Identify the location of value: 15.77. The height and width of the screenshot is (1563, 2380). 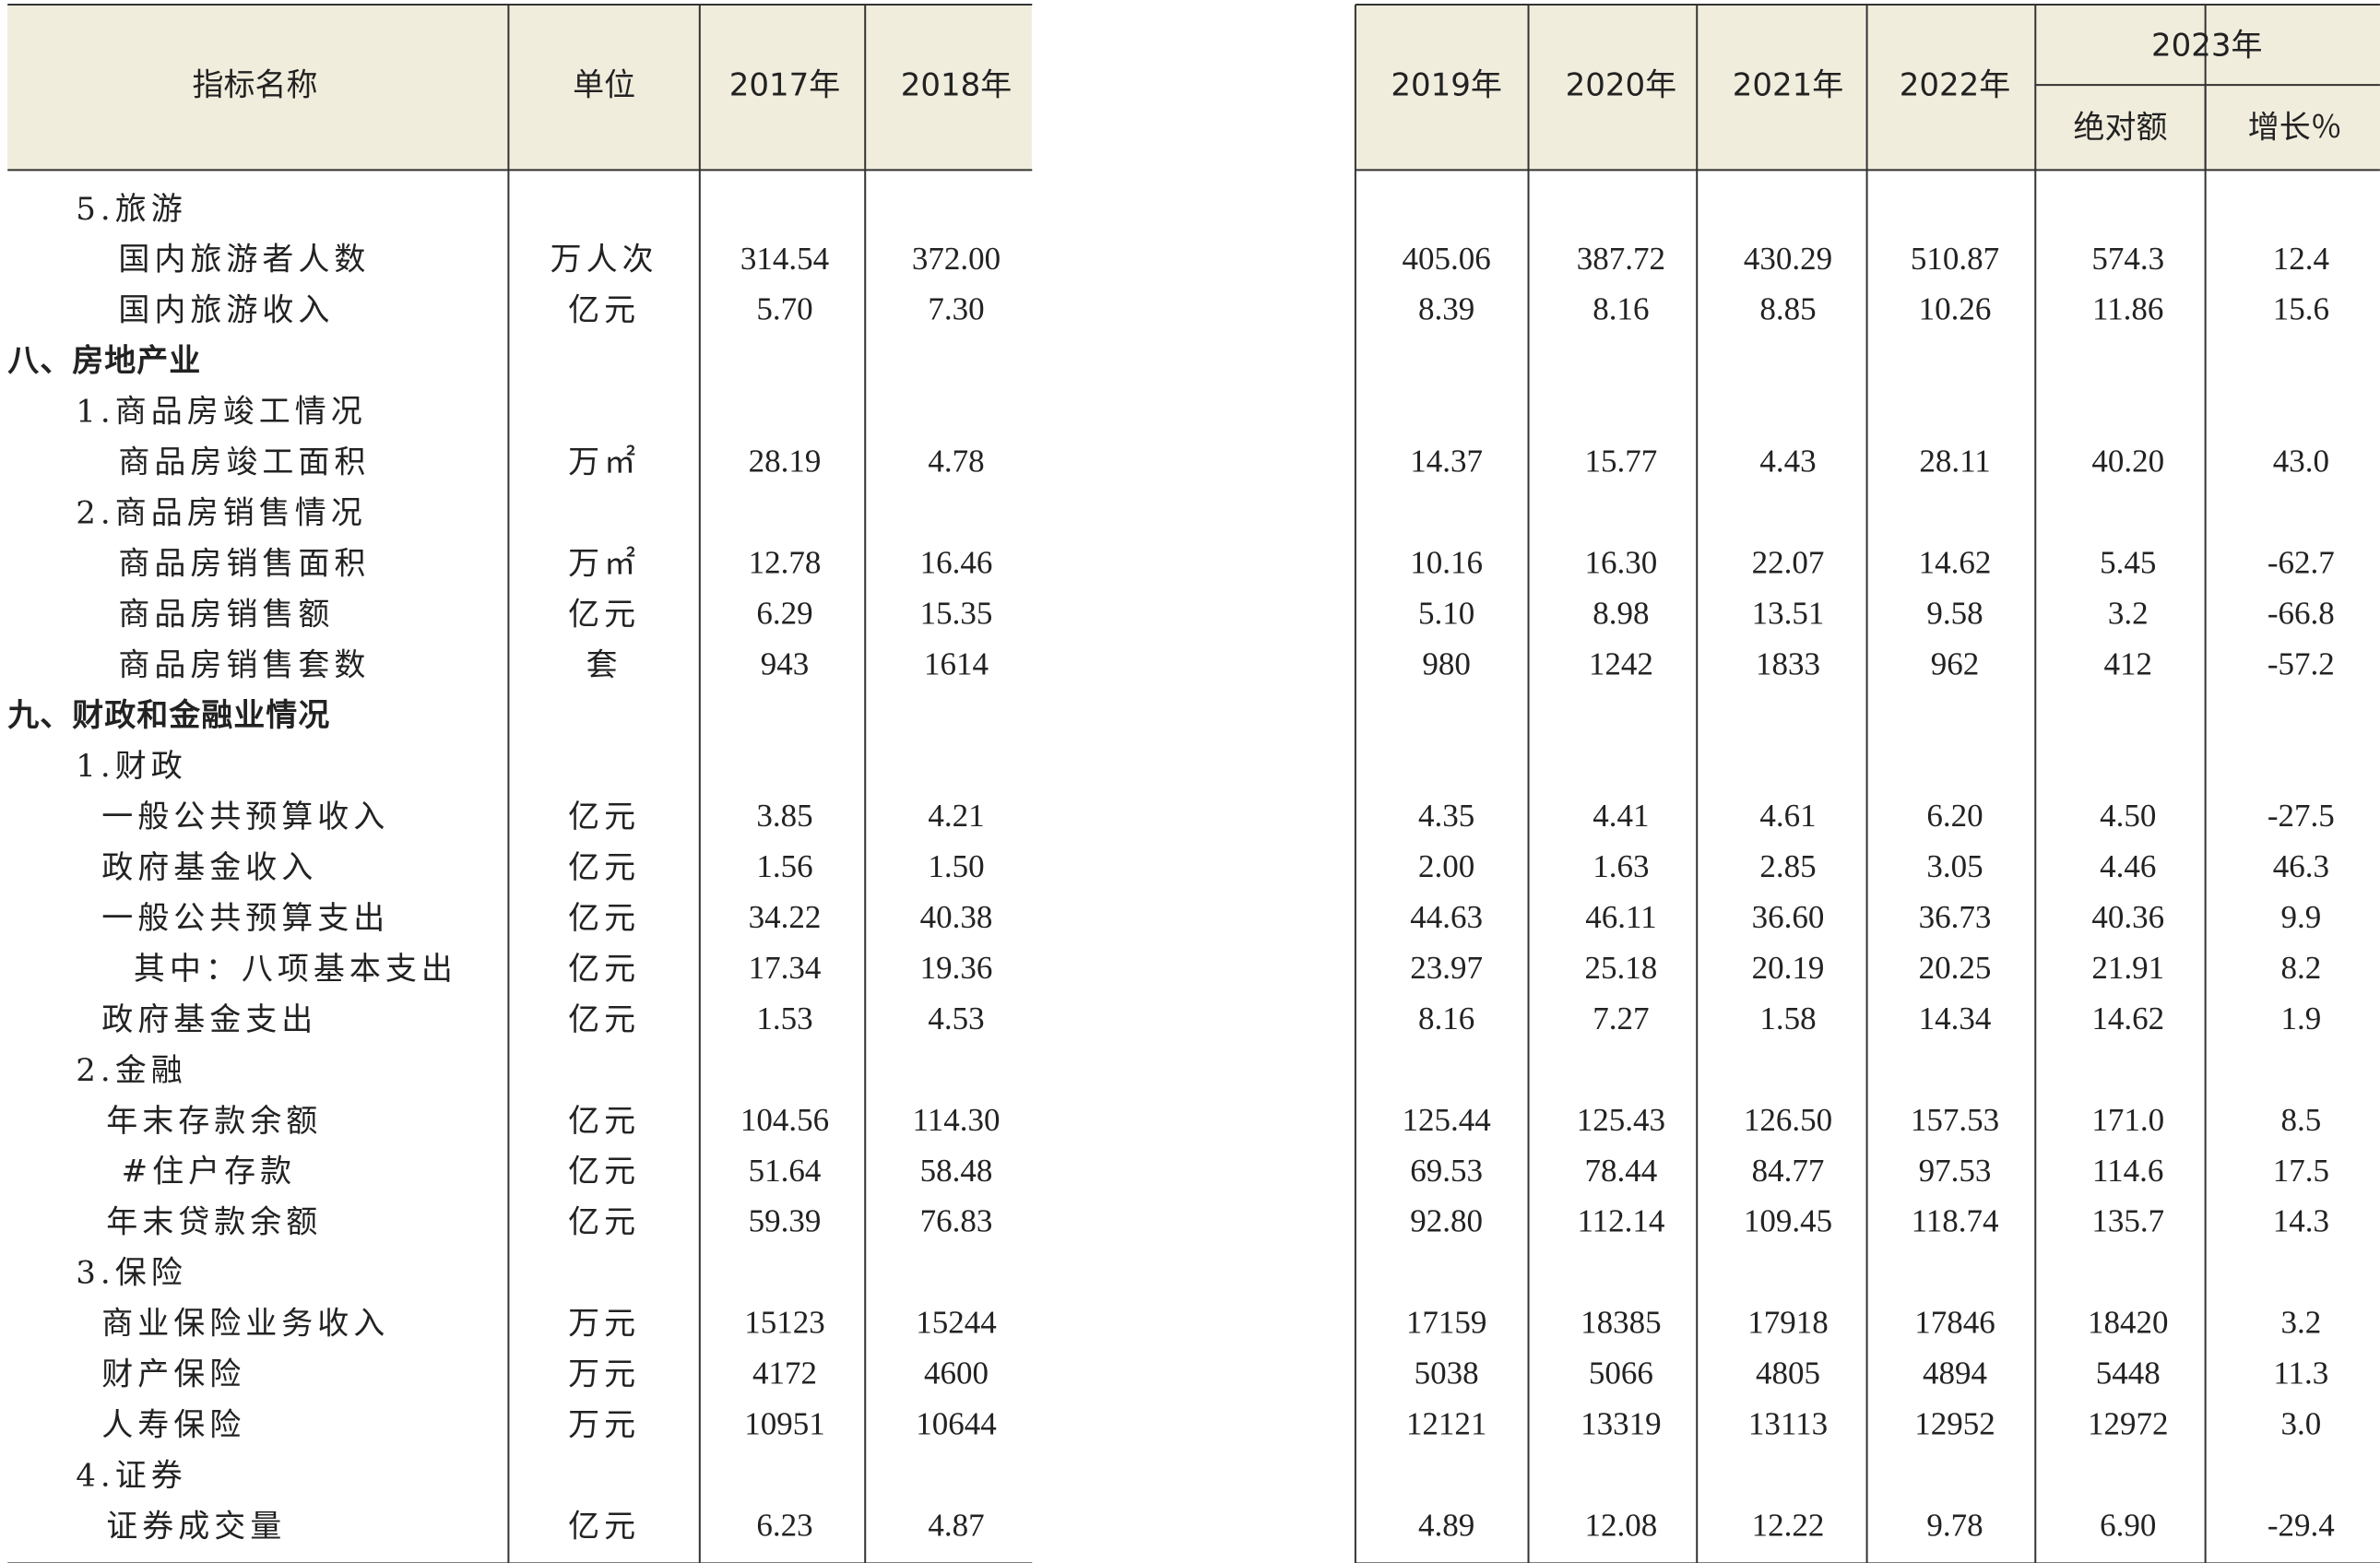
(1621, 462).